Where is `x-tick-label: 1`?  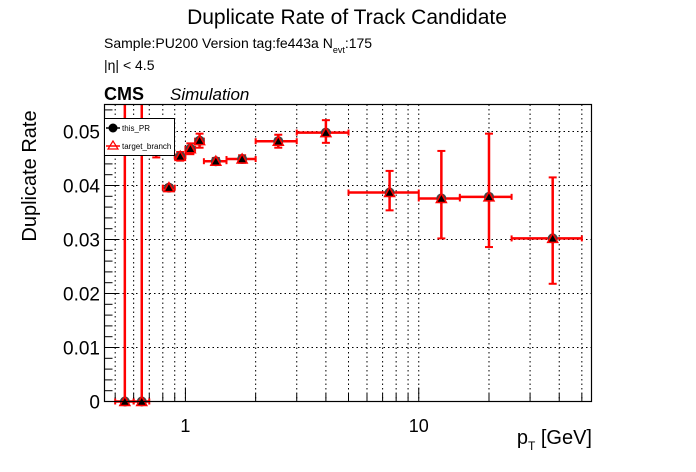 x-tick-label: 1 is located at coordinates (185, 426).